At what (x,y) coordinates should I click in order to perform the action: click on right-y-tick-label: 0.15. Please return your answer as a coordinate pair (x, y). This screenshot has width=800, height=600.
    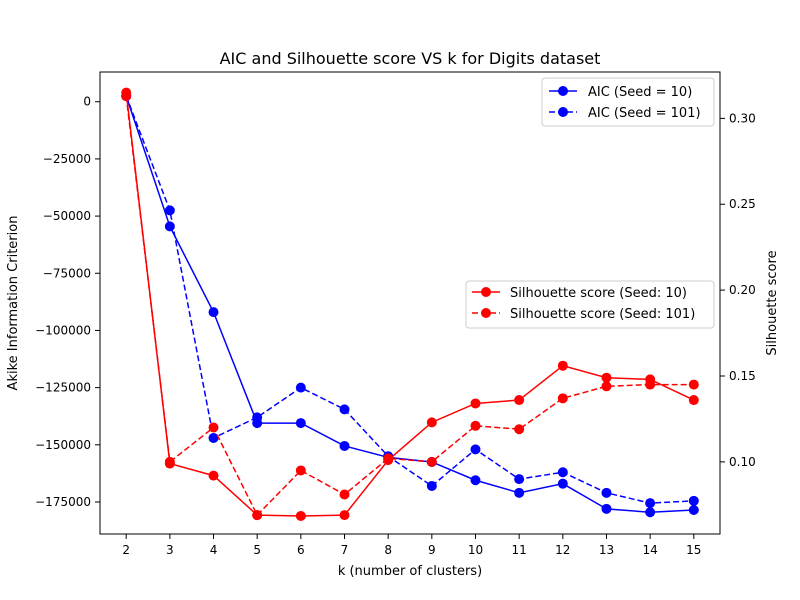
    Looking at the image, I should click on (742, 376).